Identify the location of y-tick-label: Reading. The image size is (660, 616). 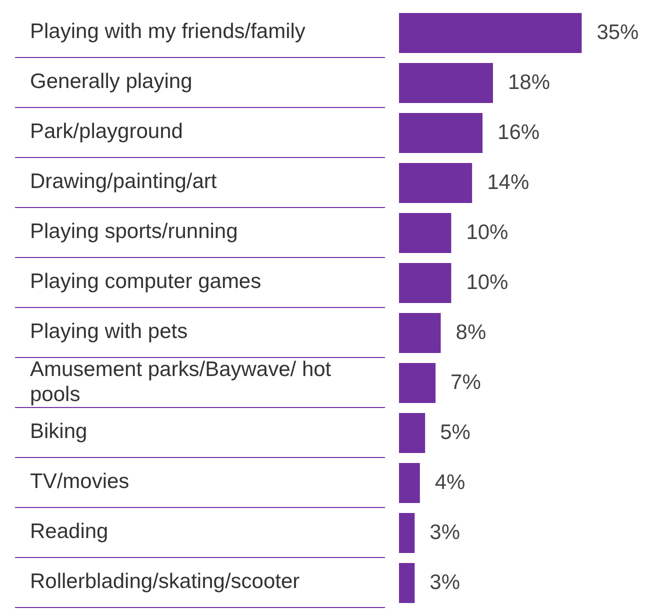
(200, 533).